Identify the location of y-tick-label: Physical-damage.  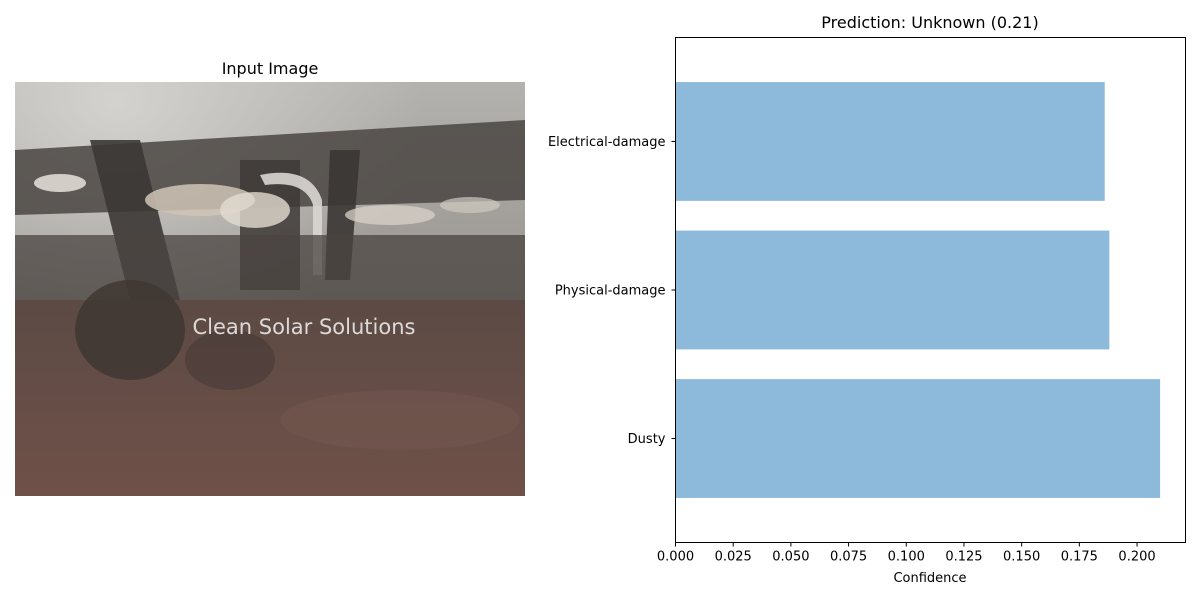
(610, 291).